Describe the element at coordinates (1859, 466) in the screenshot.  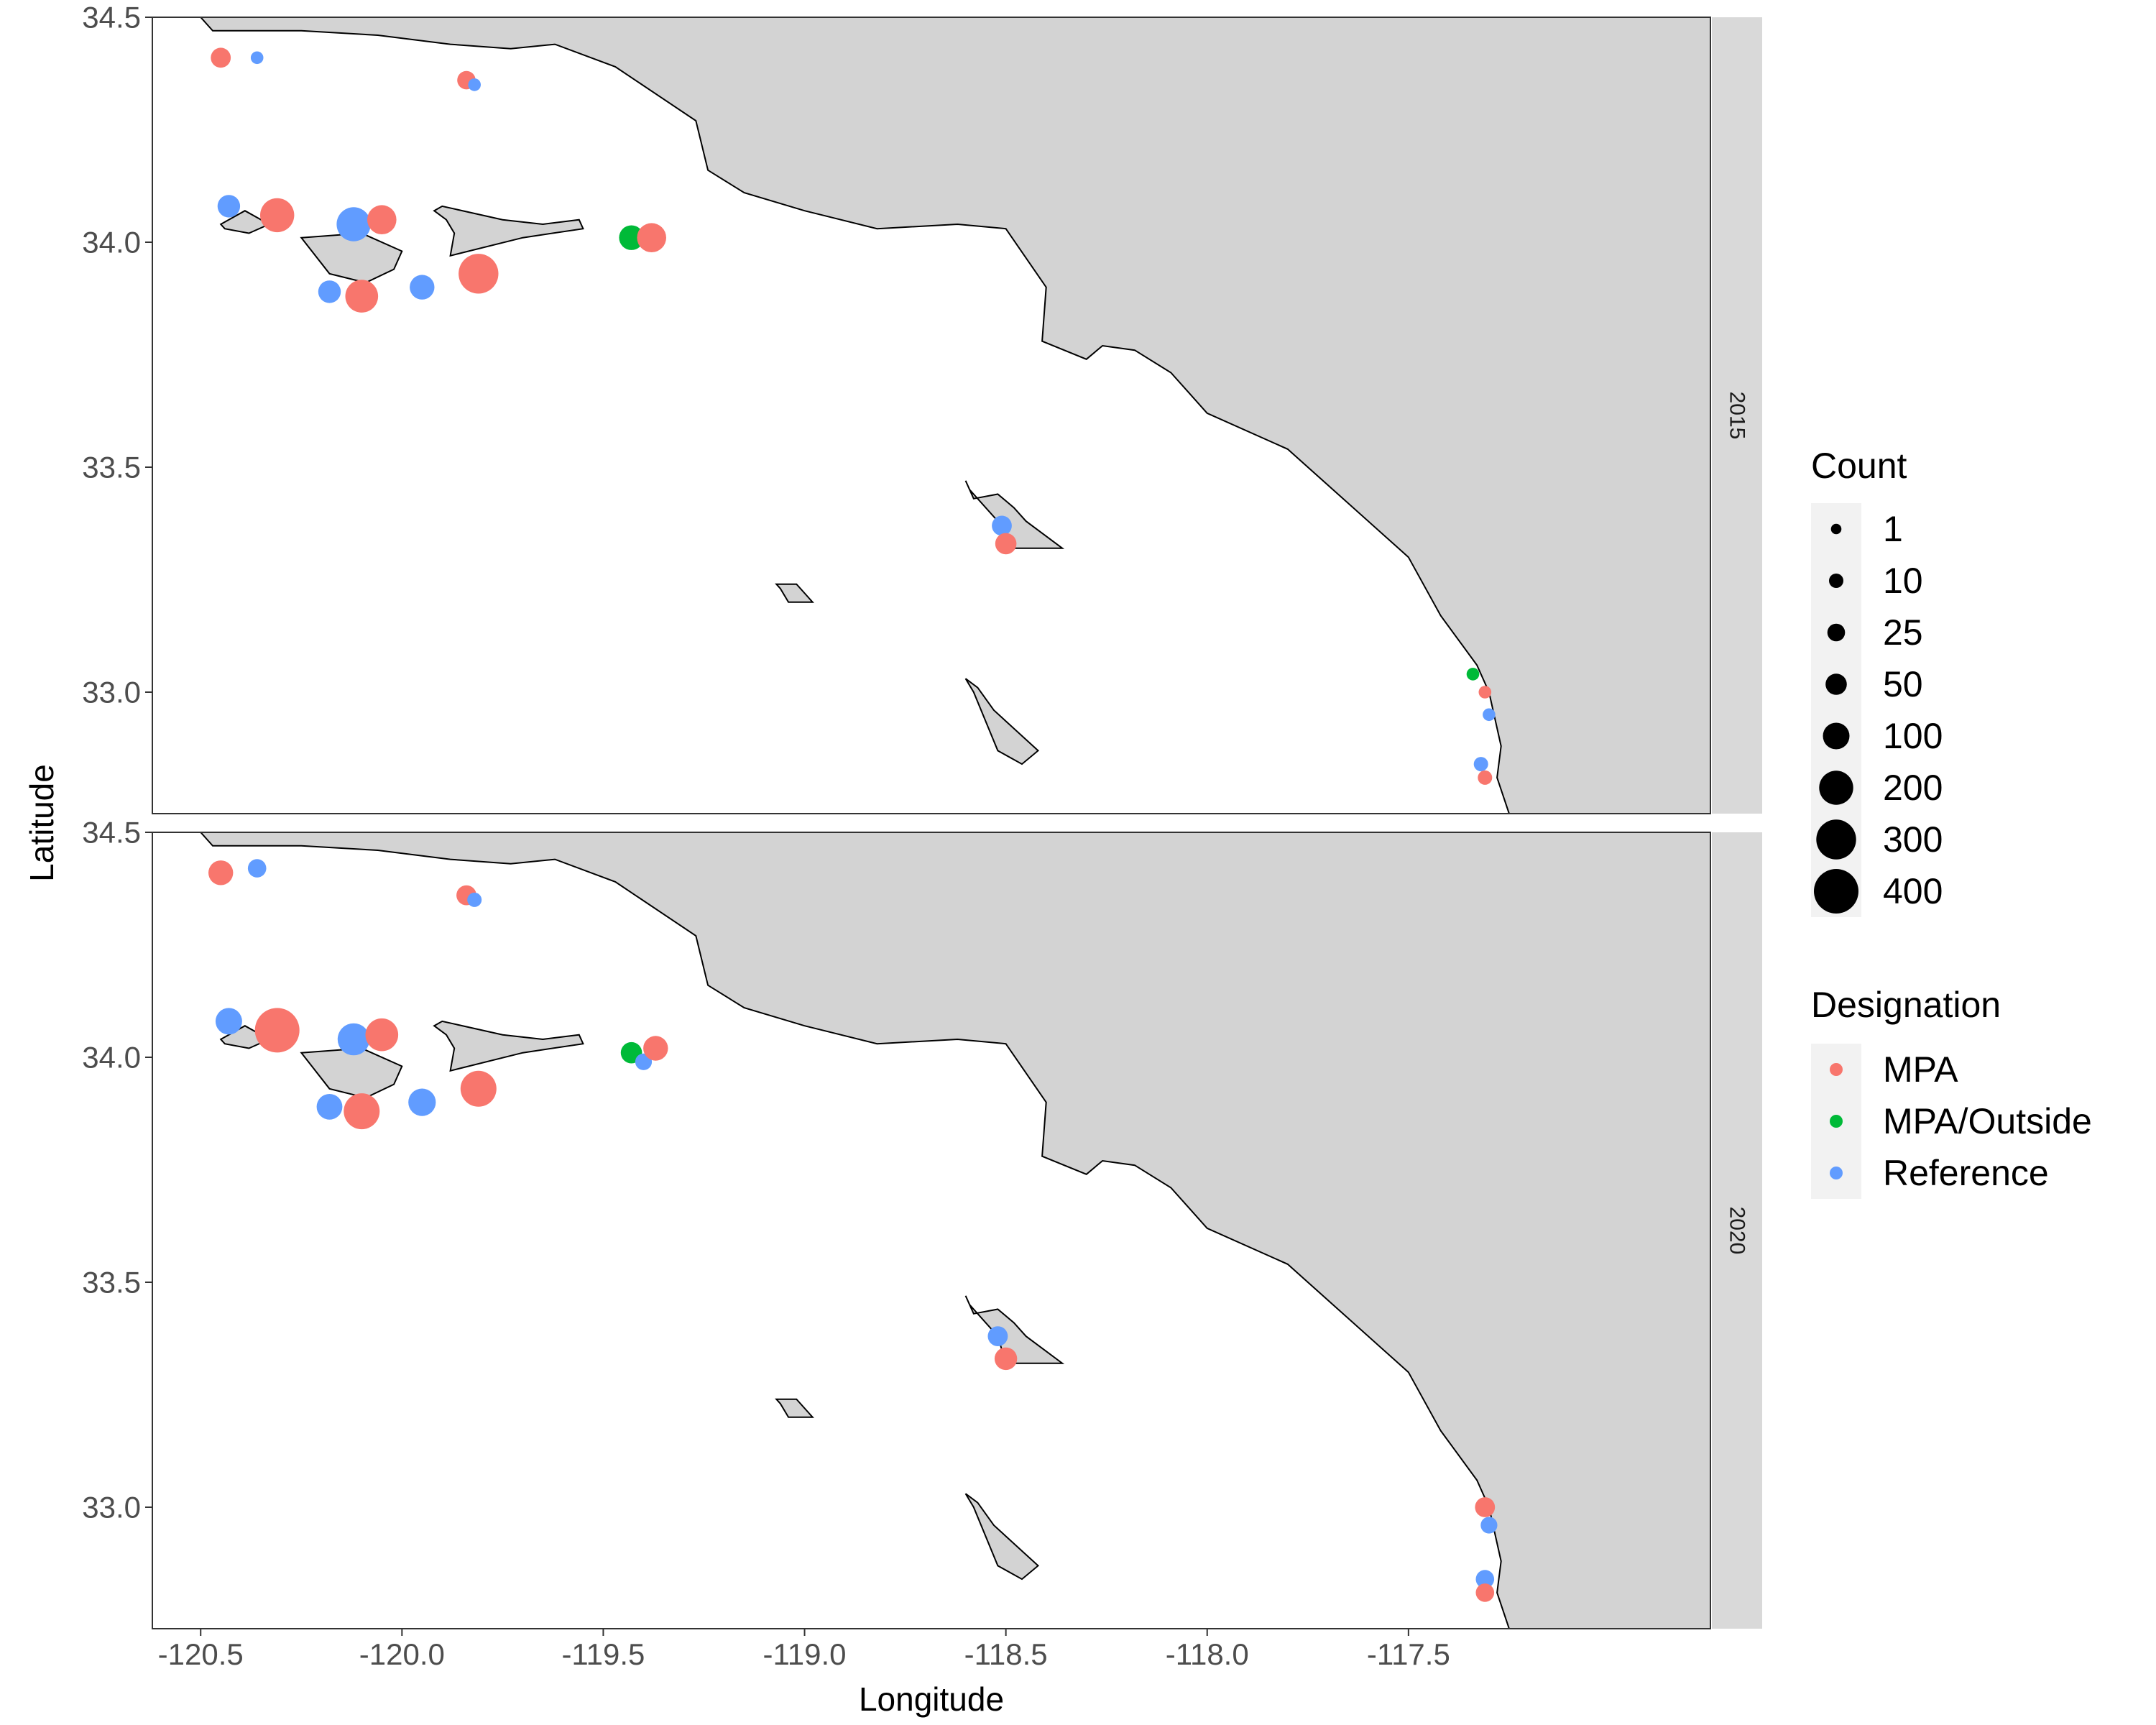
I see `legend-title-count: Count` at that location.